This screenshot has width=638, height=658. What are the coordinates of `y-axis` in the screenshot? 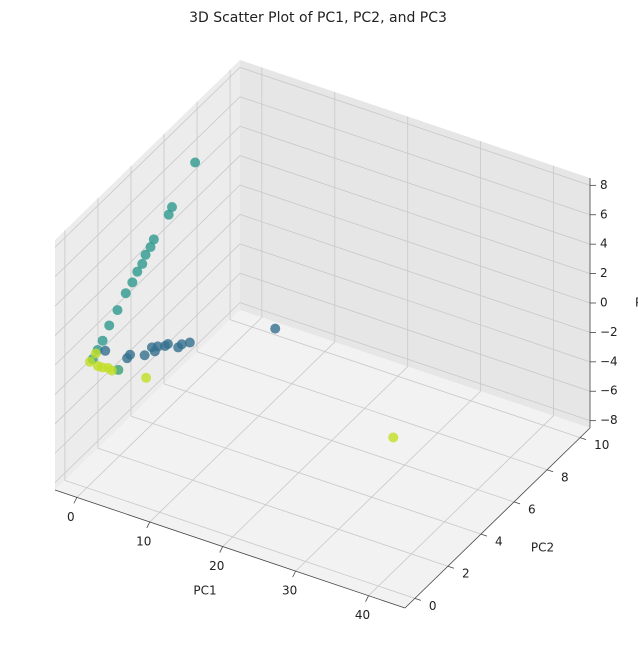 It's located at (497, 518).